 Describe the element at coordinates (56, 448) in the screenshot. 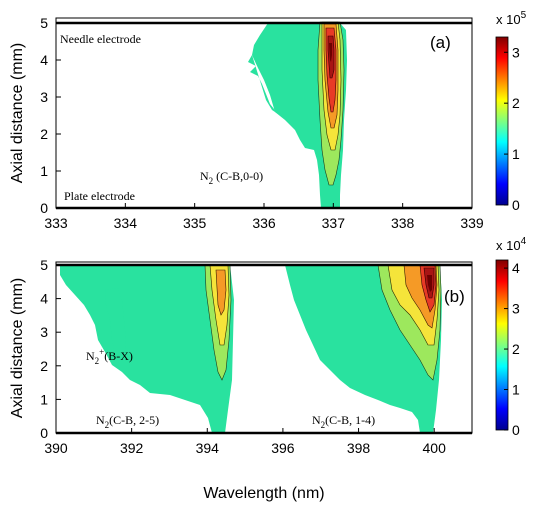

I see `x-tick-label: 390` at that location.